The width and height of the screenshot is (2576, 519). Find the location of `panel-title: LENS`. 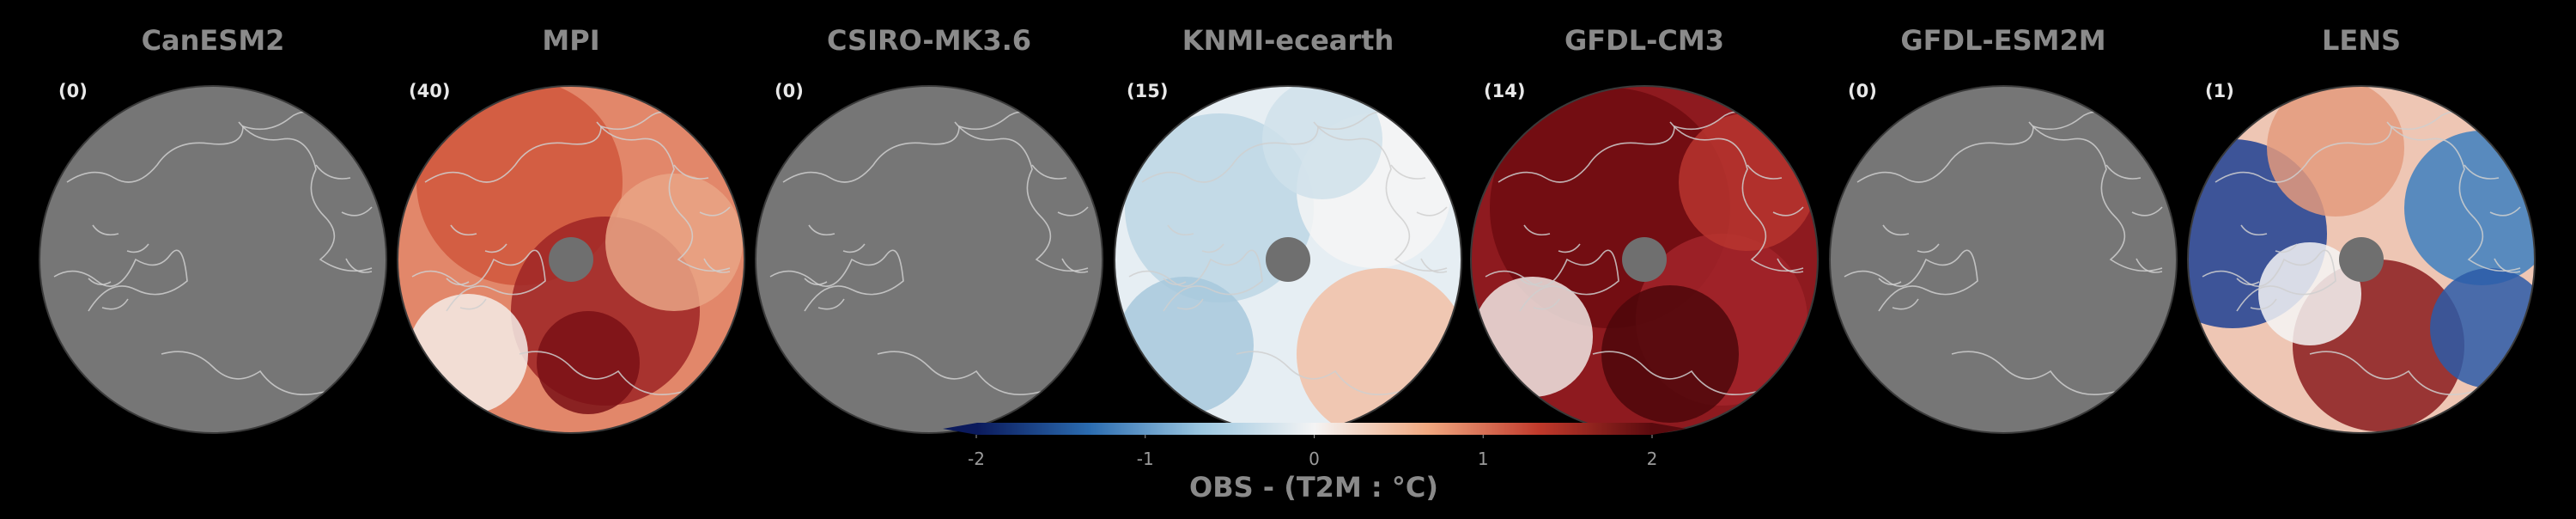

panel-title: LENS is located at coordinates (2361, 40).